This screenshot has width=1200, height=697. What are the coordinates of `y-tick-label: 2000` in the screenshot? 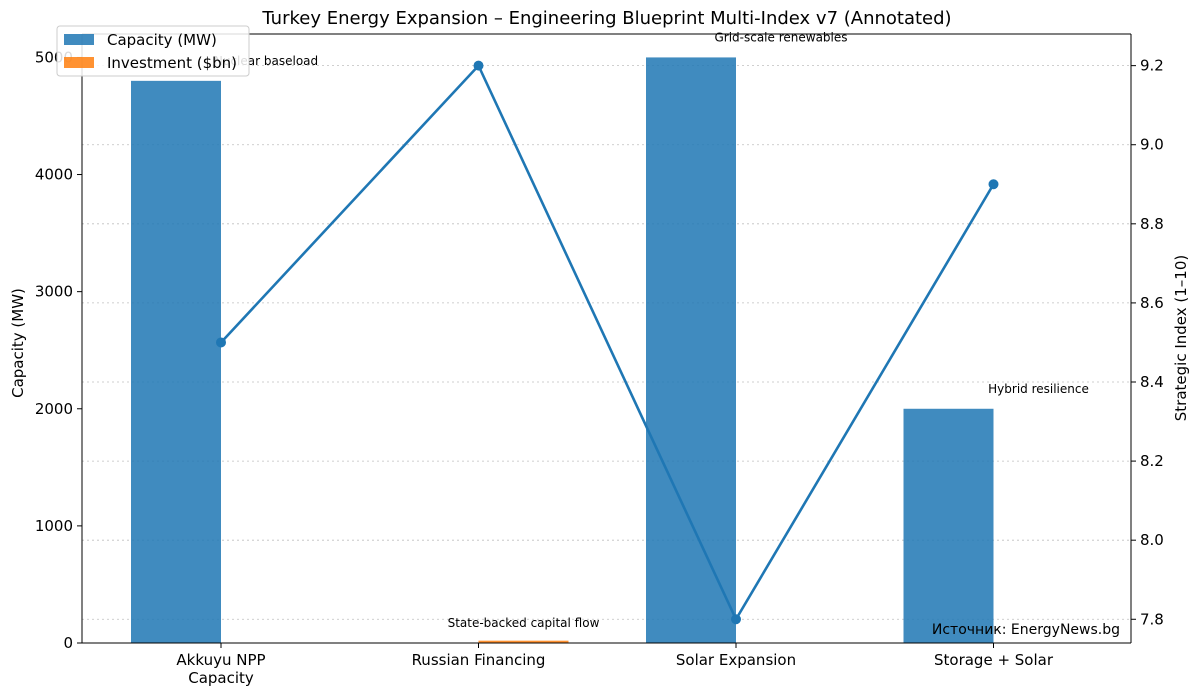 It's located at (54, 409).